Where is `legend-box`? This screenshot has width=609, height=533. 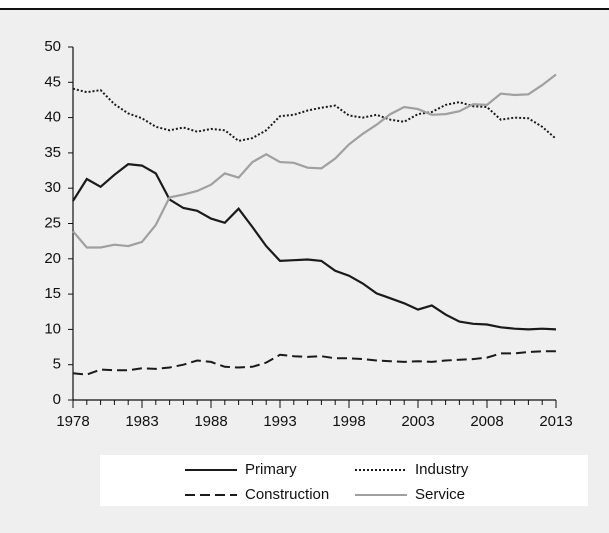
legend-box is located at coordinates (344, 480).